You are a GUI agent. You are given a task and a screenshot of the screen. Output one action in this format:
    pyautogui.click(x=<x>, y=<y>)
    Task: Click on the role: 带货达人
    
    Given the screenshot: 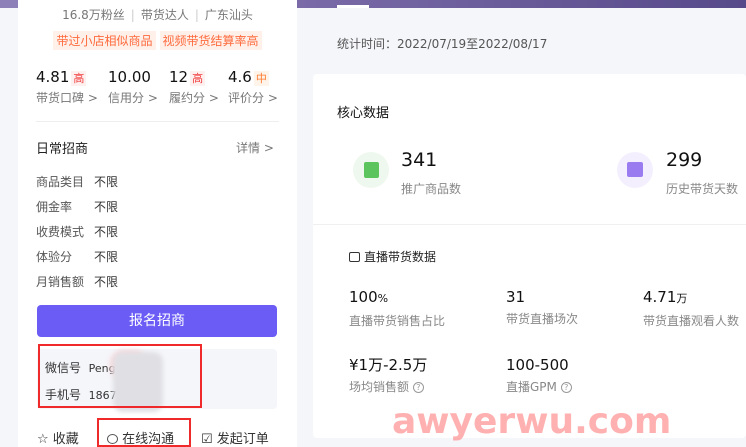 What is the action you would take?
    pyautogui.click(x=164, y=15)
    